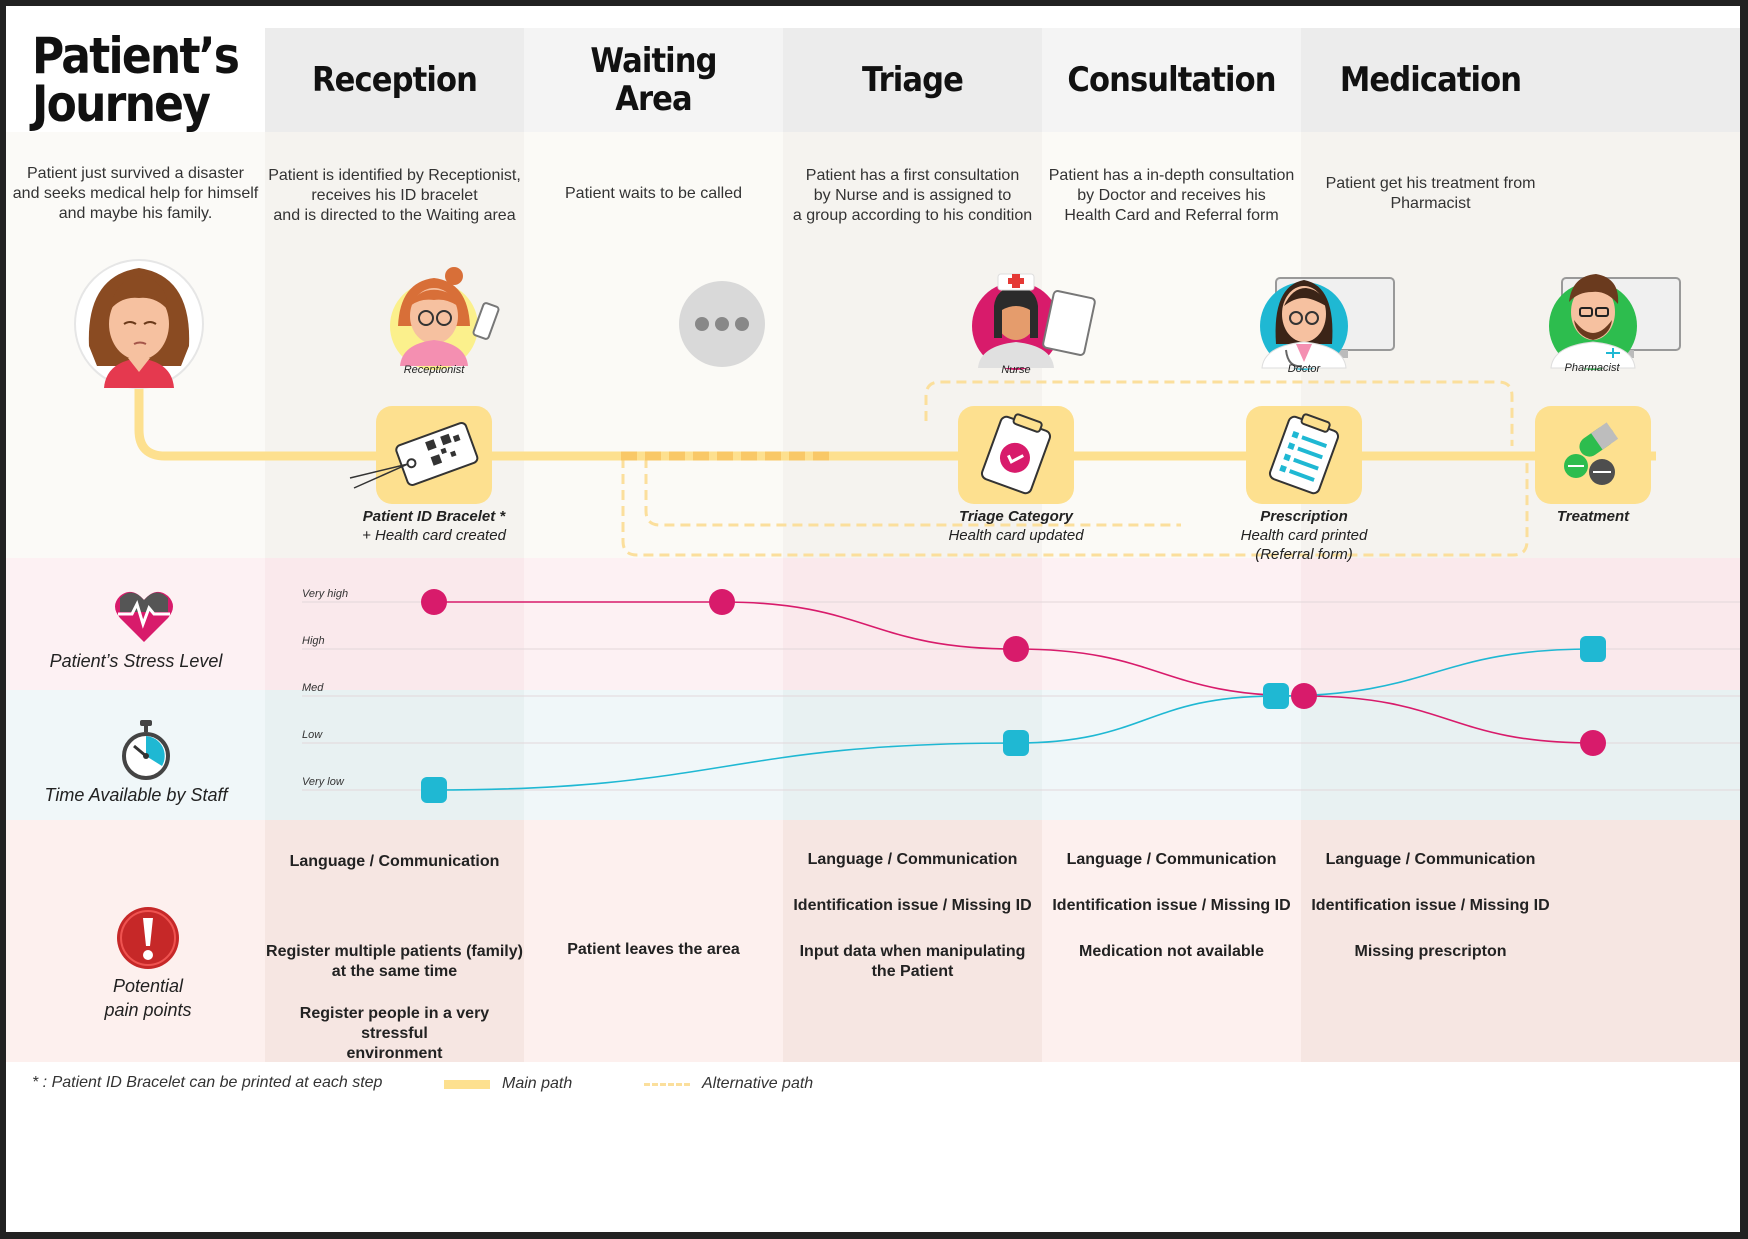 Image resolution: width=1748 pixels, height=1239 pixels. Describe the element at coordinates (148, 998) in the screenshot. I see `pain-points-label: Potential pain points` at that location.